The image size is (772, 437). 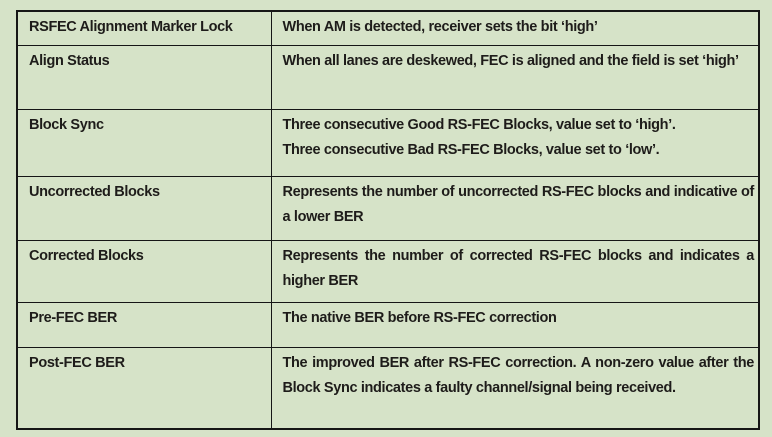 What do you see at coordinates (144, 271) in the screenshot?
I see `term-cell: Corrected Blocks` at bounding box center [144, 271].